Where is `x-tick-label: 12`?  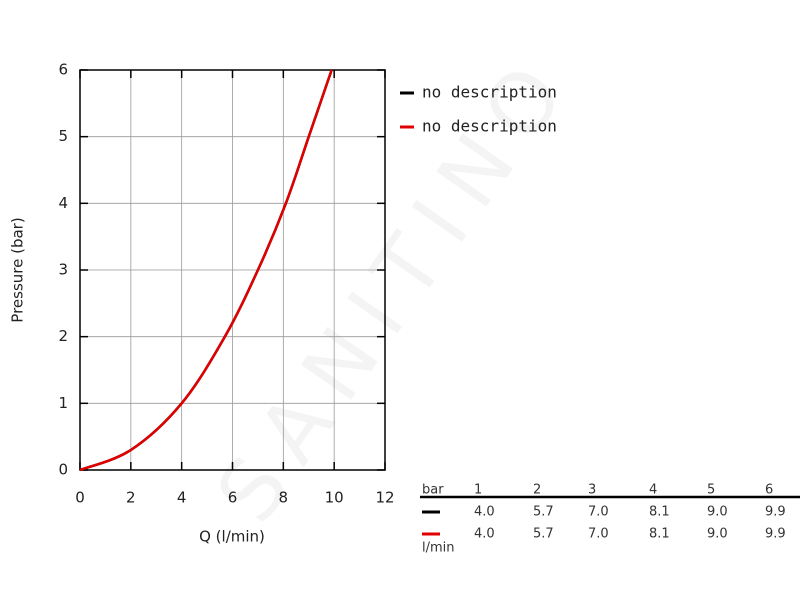
x-tick-label: 12 is located at coordinates (384, 498).